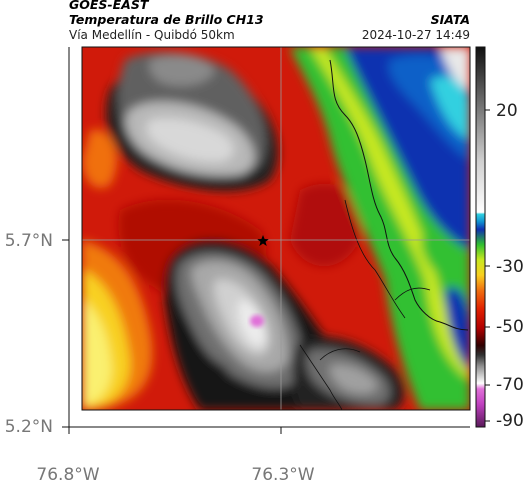  I want to click on black-star-icon, so click(263, 240).